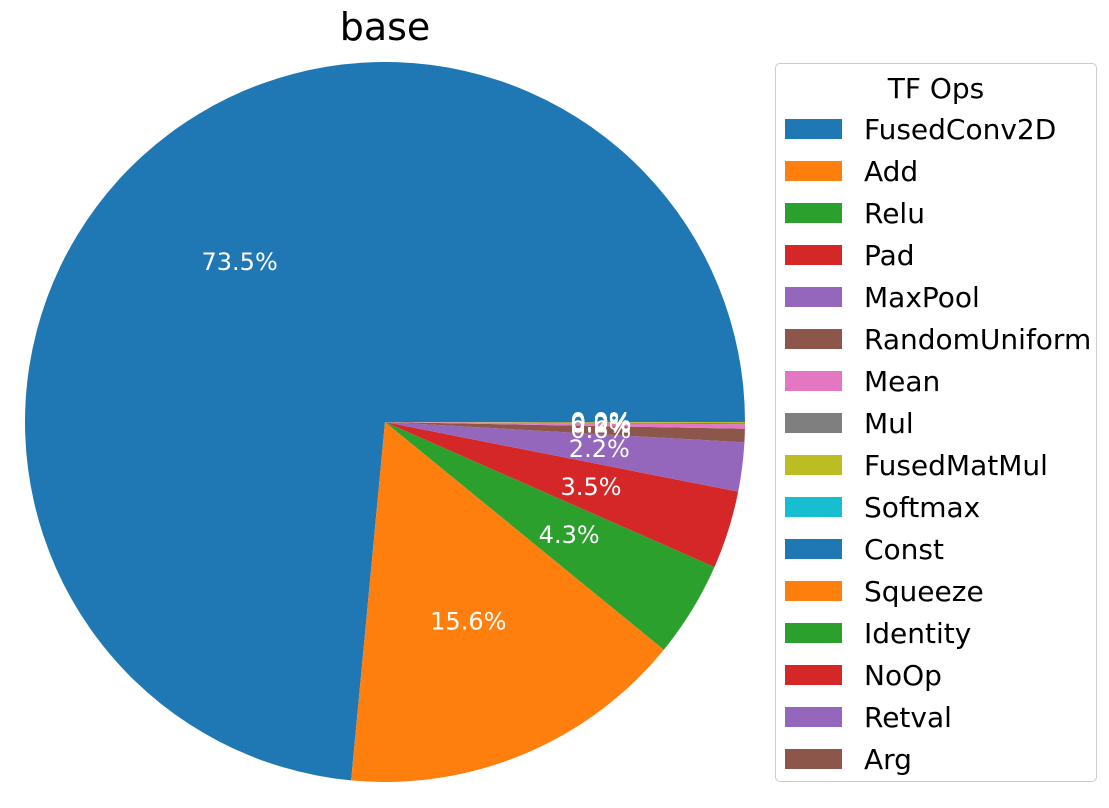 The image size is (1109, 808). I want to click on legend-label: Relu, so click(894, 213).